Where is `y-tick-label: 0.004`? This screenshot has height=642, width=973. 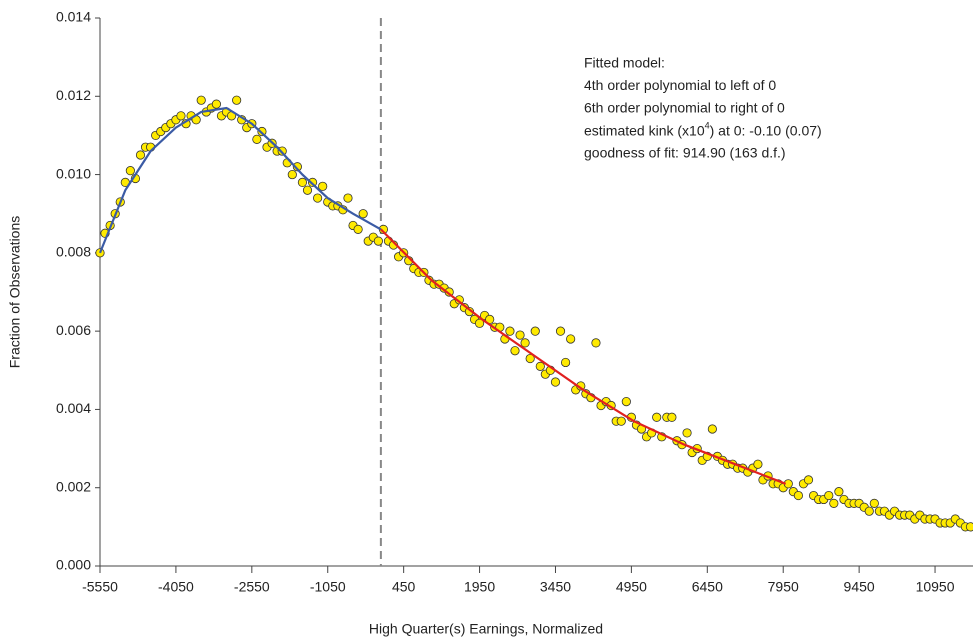 y-tick-label: 0.004 is located at coordinates (73, 408).